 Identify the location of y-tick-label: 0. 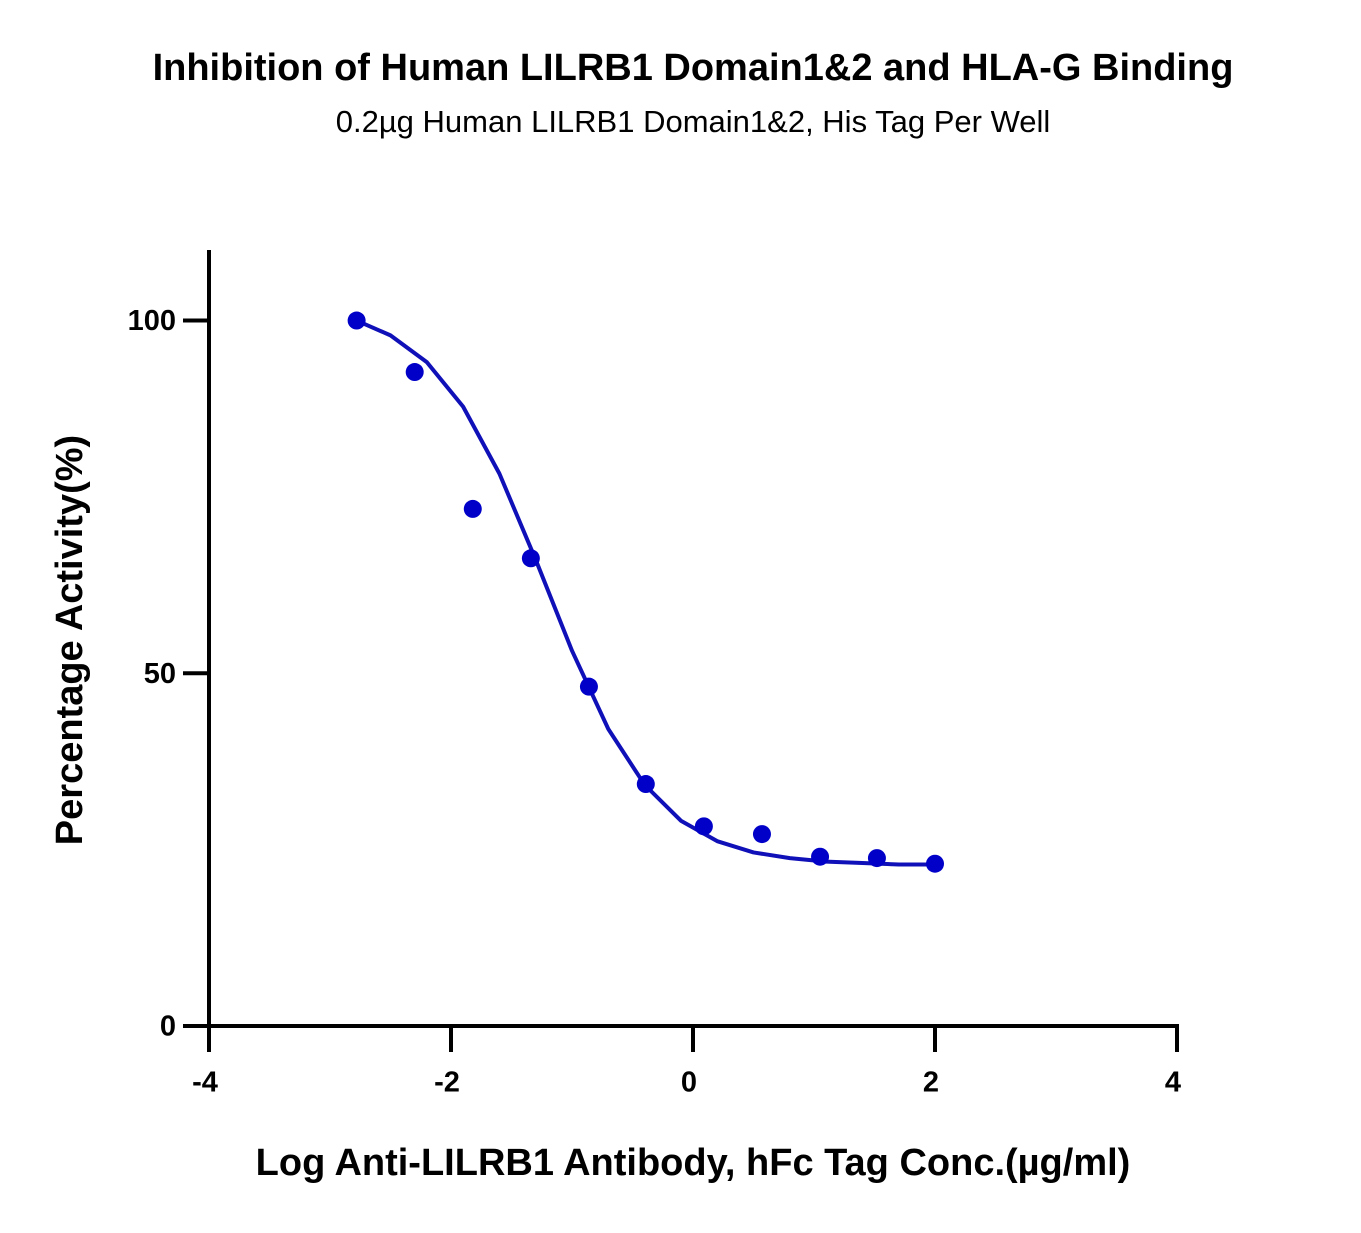
(168, 1027).